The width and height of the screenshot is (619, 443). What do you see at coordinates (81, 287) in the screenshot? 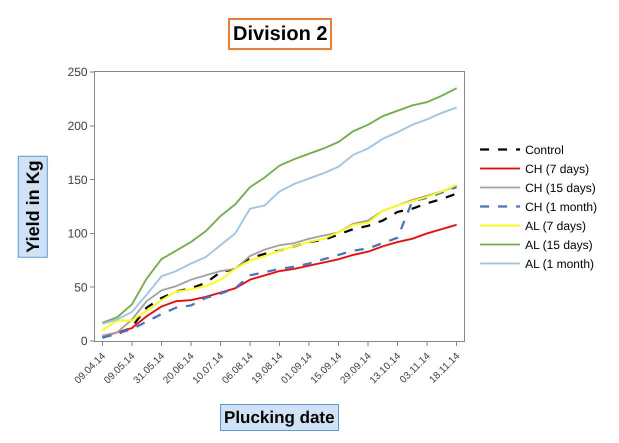
I see `y-tick-label: 50` at bounding box center [81, 287].